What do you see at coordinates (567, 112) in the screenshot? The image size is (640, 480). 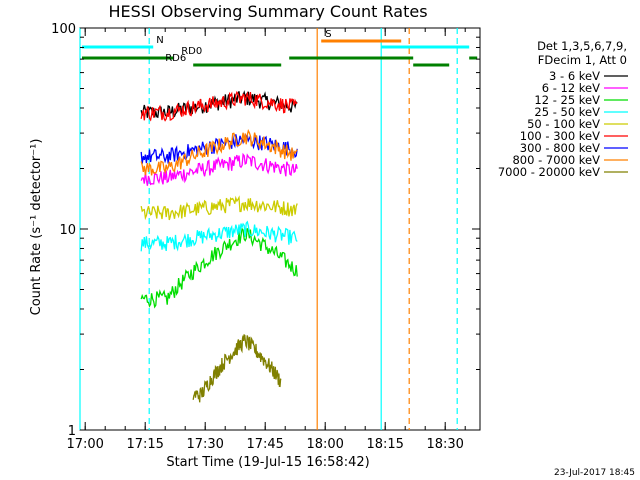 I see `legend-label-4: 25 - 50 keV` at bounding box center [567, 112].